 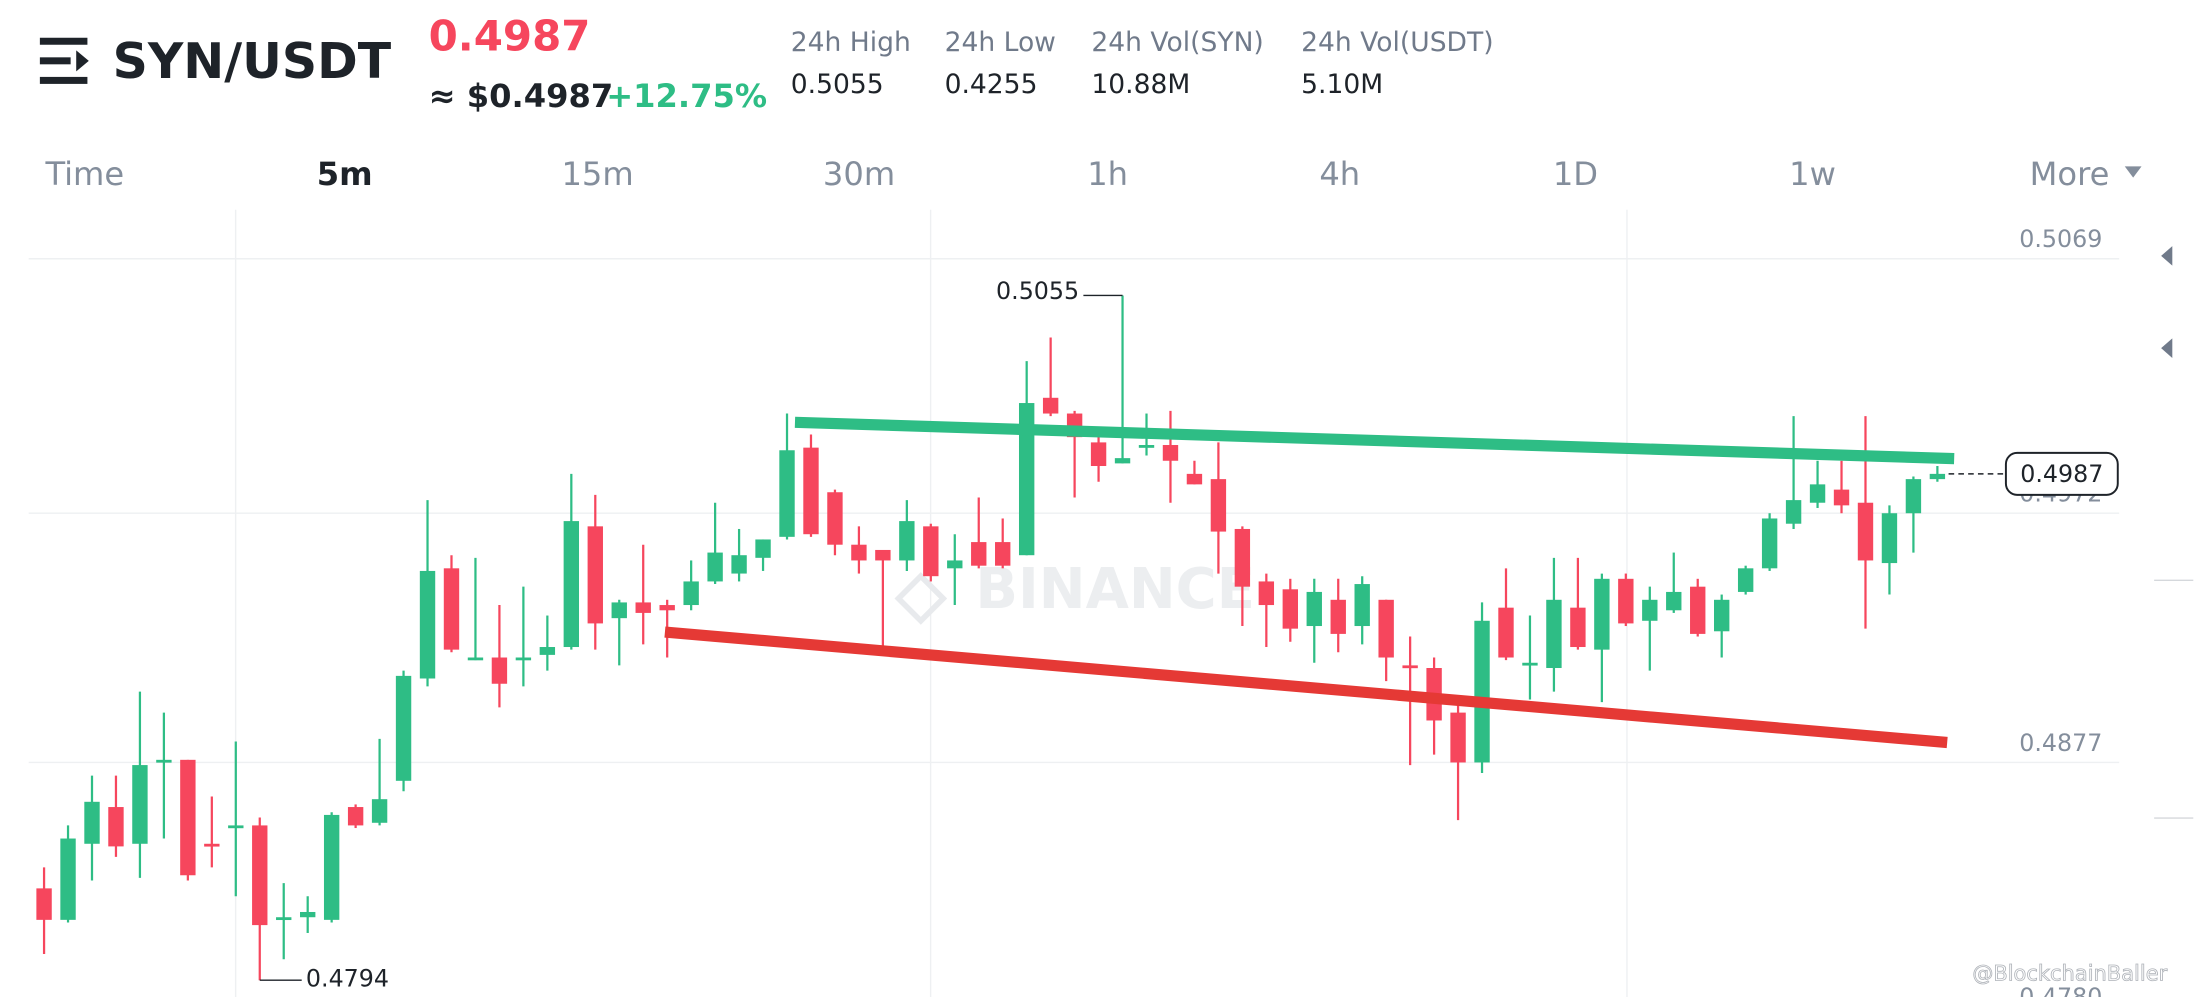 I want to click on menu-icon, so click(x=64, y=60).